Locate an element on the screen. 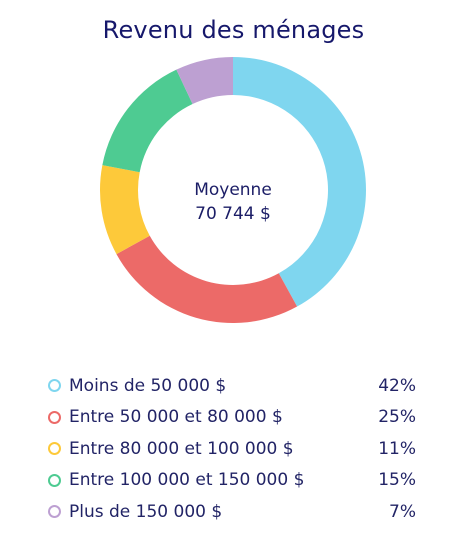  legend-item: Entre 80 000 et 100 000 $ 11% is located at coordinates (232, 449).